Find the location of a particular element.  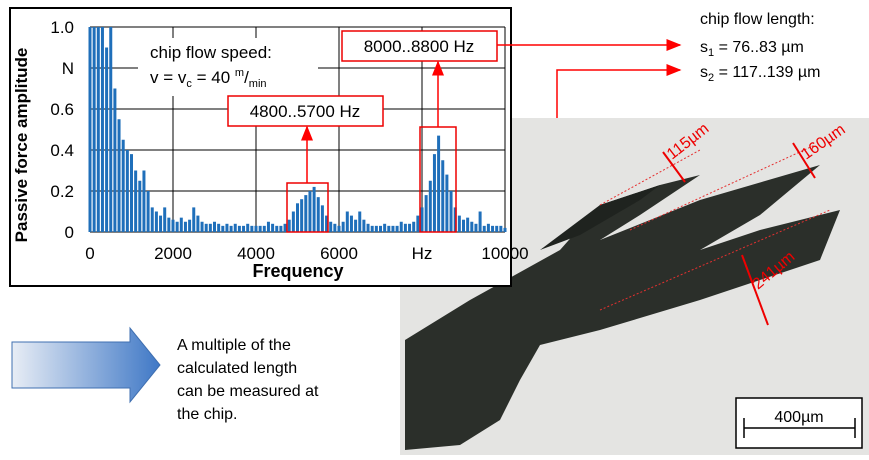

conclusion-line: calculated length is located at coordinates (237, 368).